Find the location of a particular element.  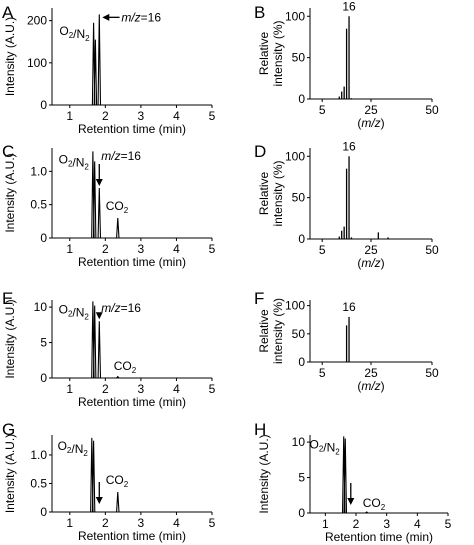

y-axis-label-C: Intensity (A.U.) is located at coordinates (10, 192).